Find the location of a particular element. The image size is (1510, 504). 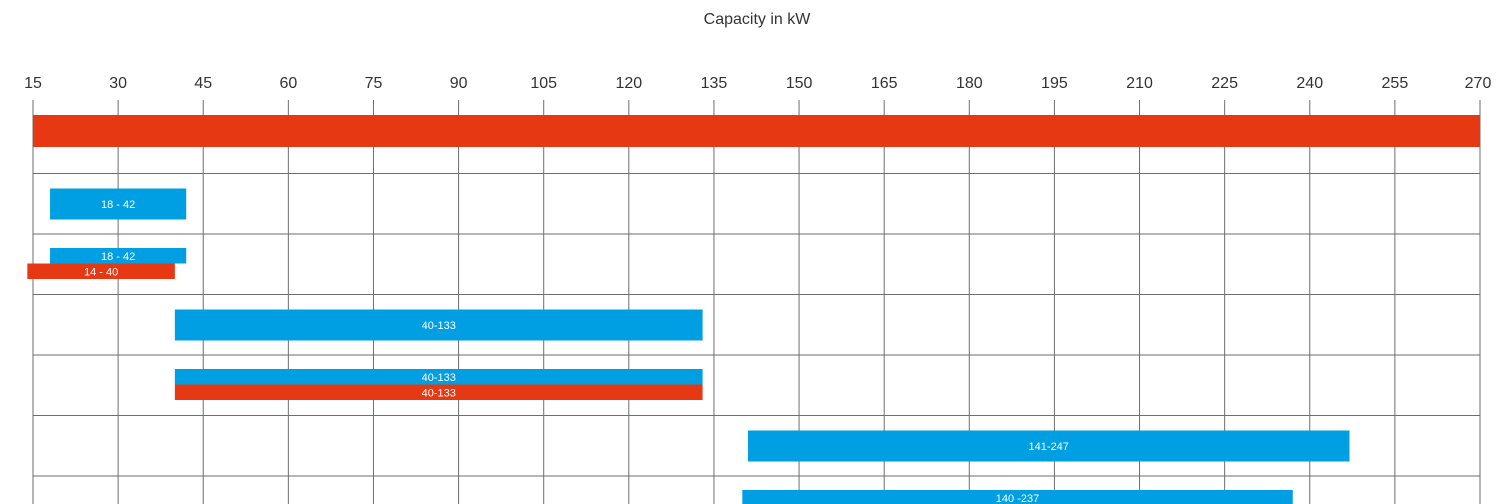

tick-label-210: 210 is located at coordinates (1139, 83).